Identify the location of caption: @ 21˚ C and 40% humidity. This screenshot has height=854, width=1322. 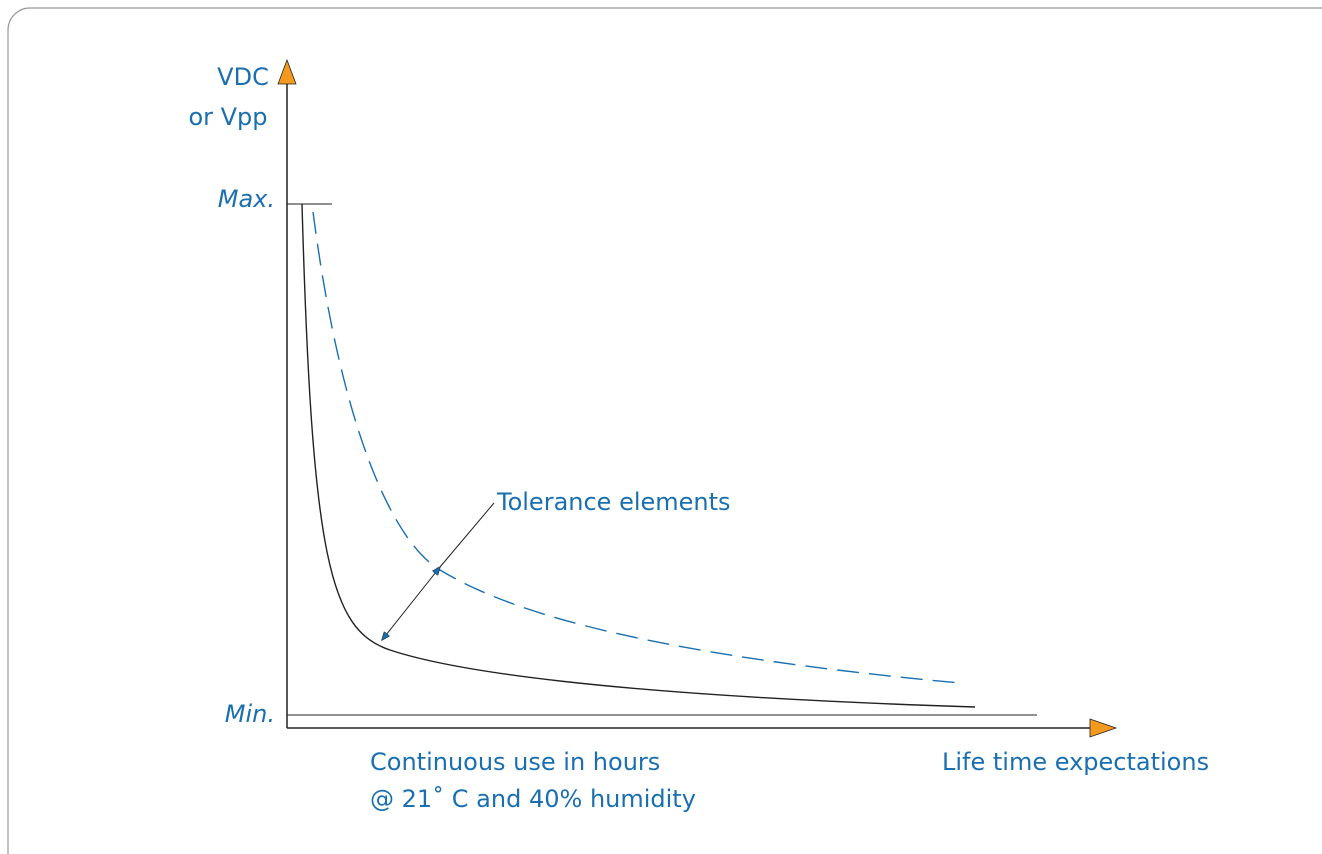
(533, 799).